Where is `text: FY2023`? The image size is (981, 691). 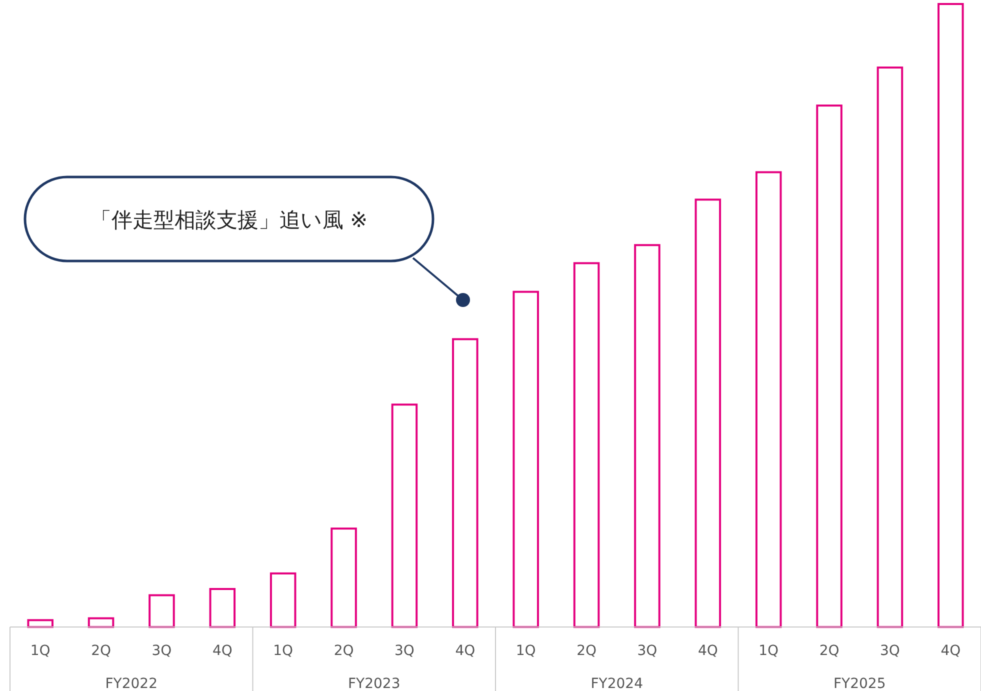 text: FY2023 is located at coordinates (374, 683).